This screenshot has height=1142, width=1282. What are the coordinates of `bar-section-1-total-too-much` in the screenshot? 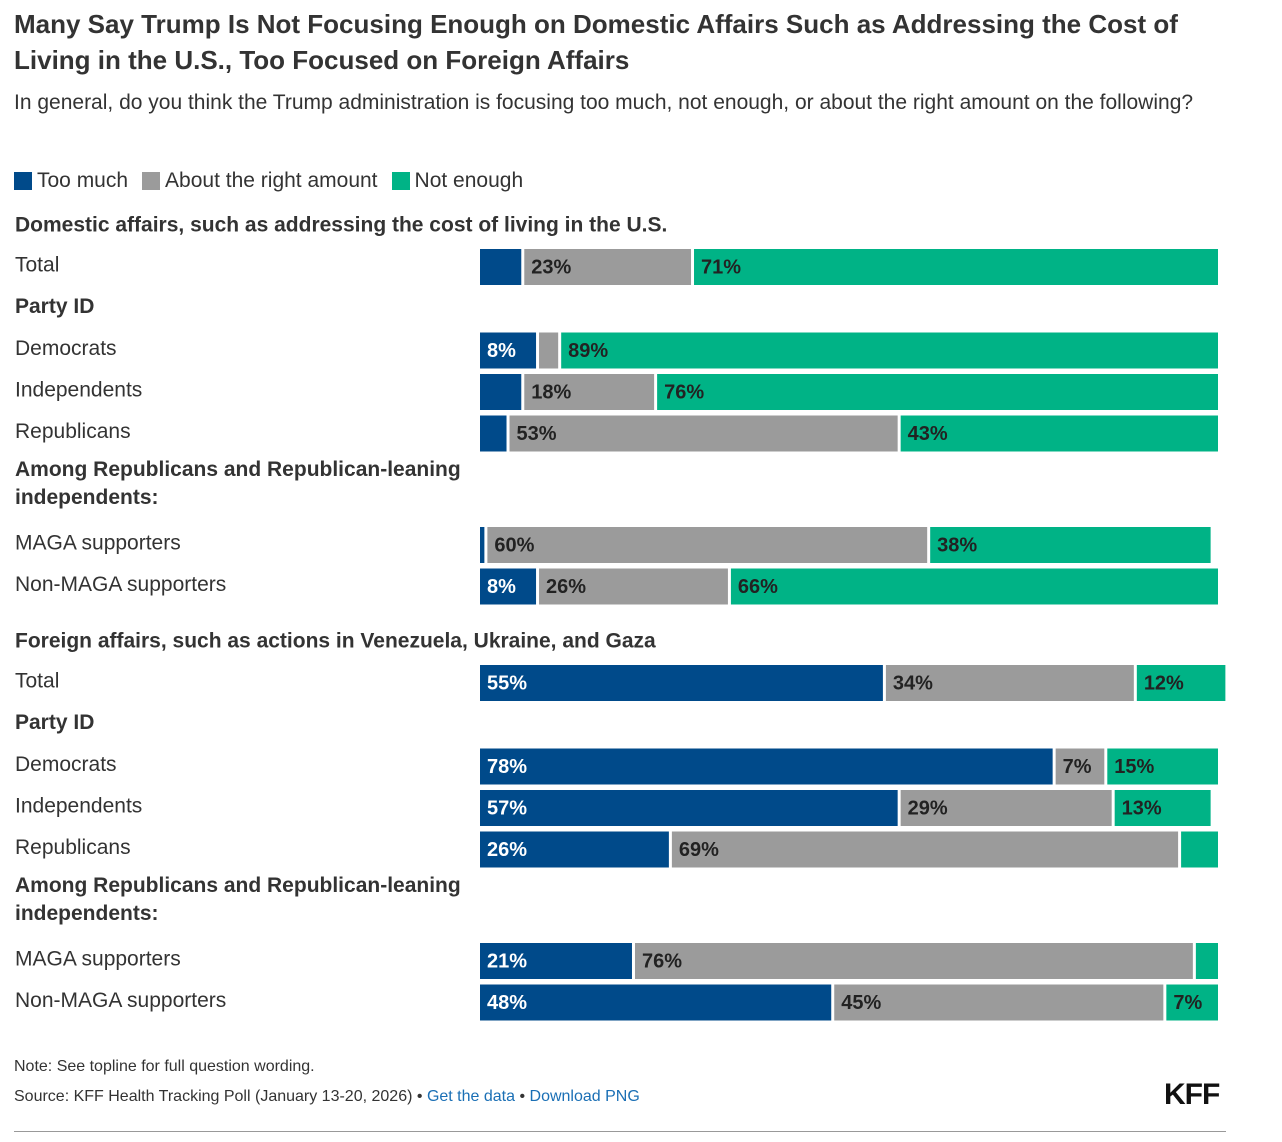 It's located at (501, 267).